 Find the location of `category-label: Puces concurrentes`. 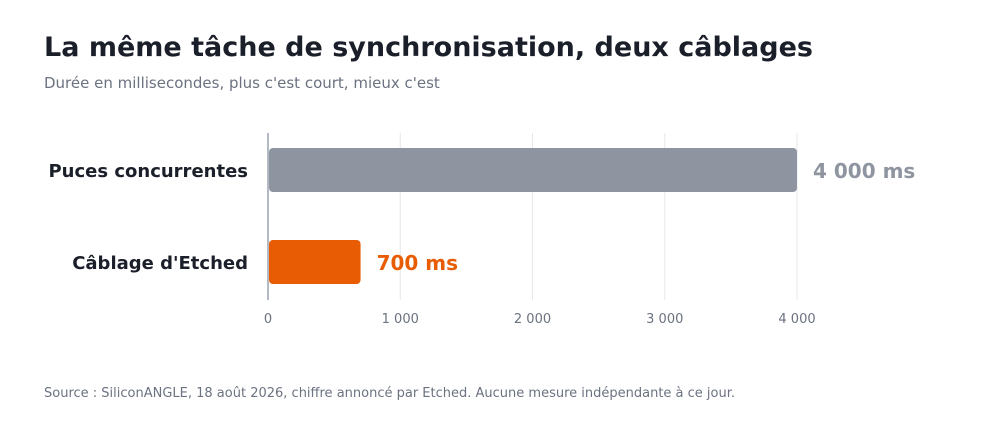

category-label: Puces concurrentes is located at coordinates (148, 171).